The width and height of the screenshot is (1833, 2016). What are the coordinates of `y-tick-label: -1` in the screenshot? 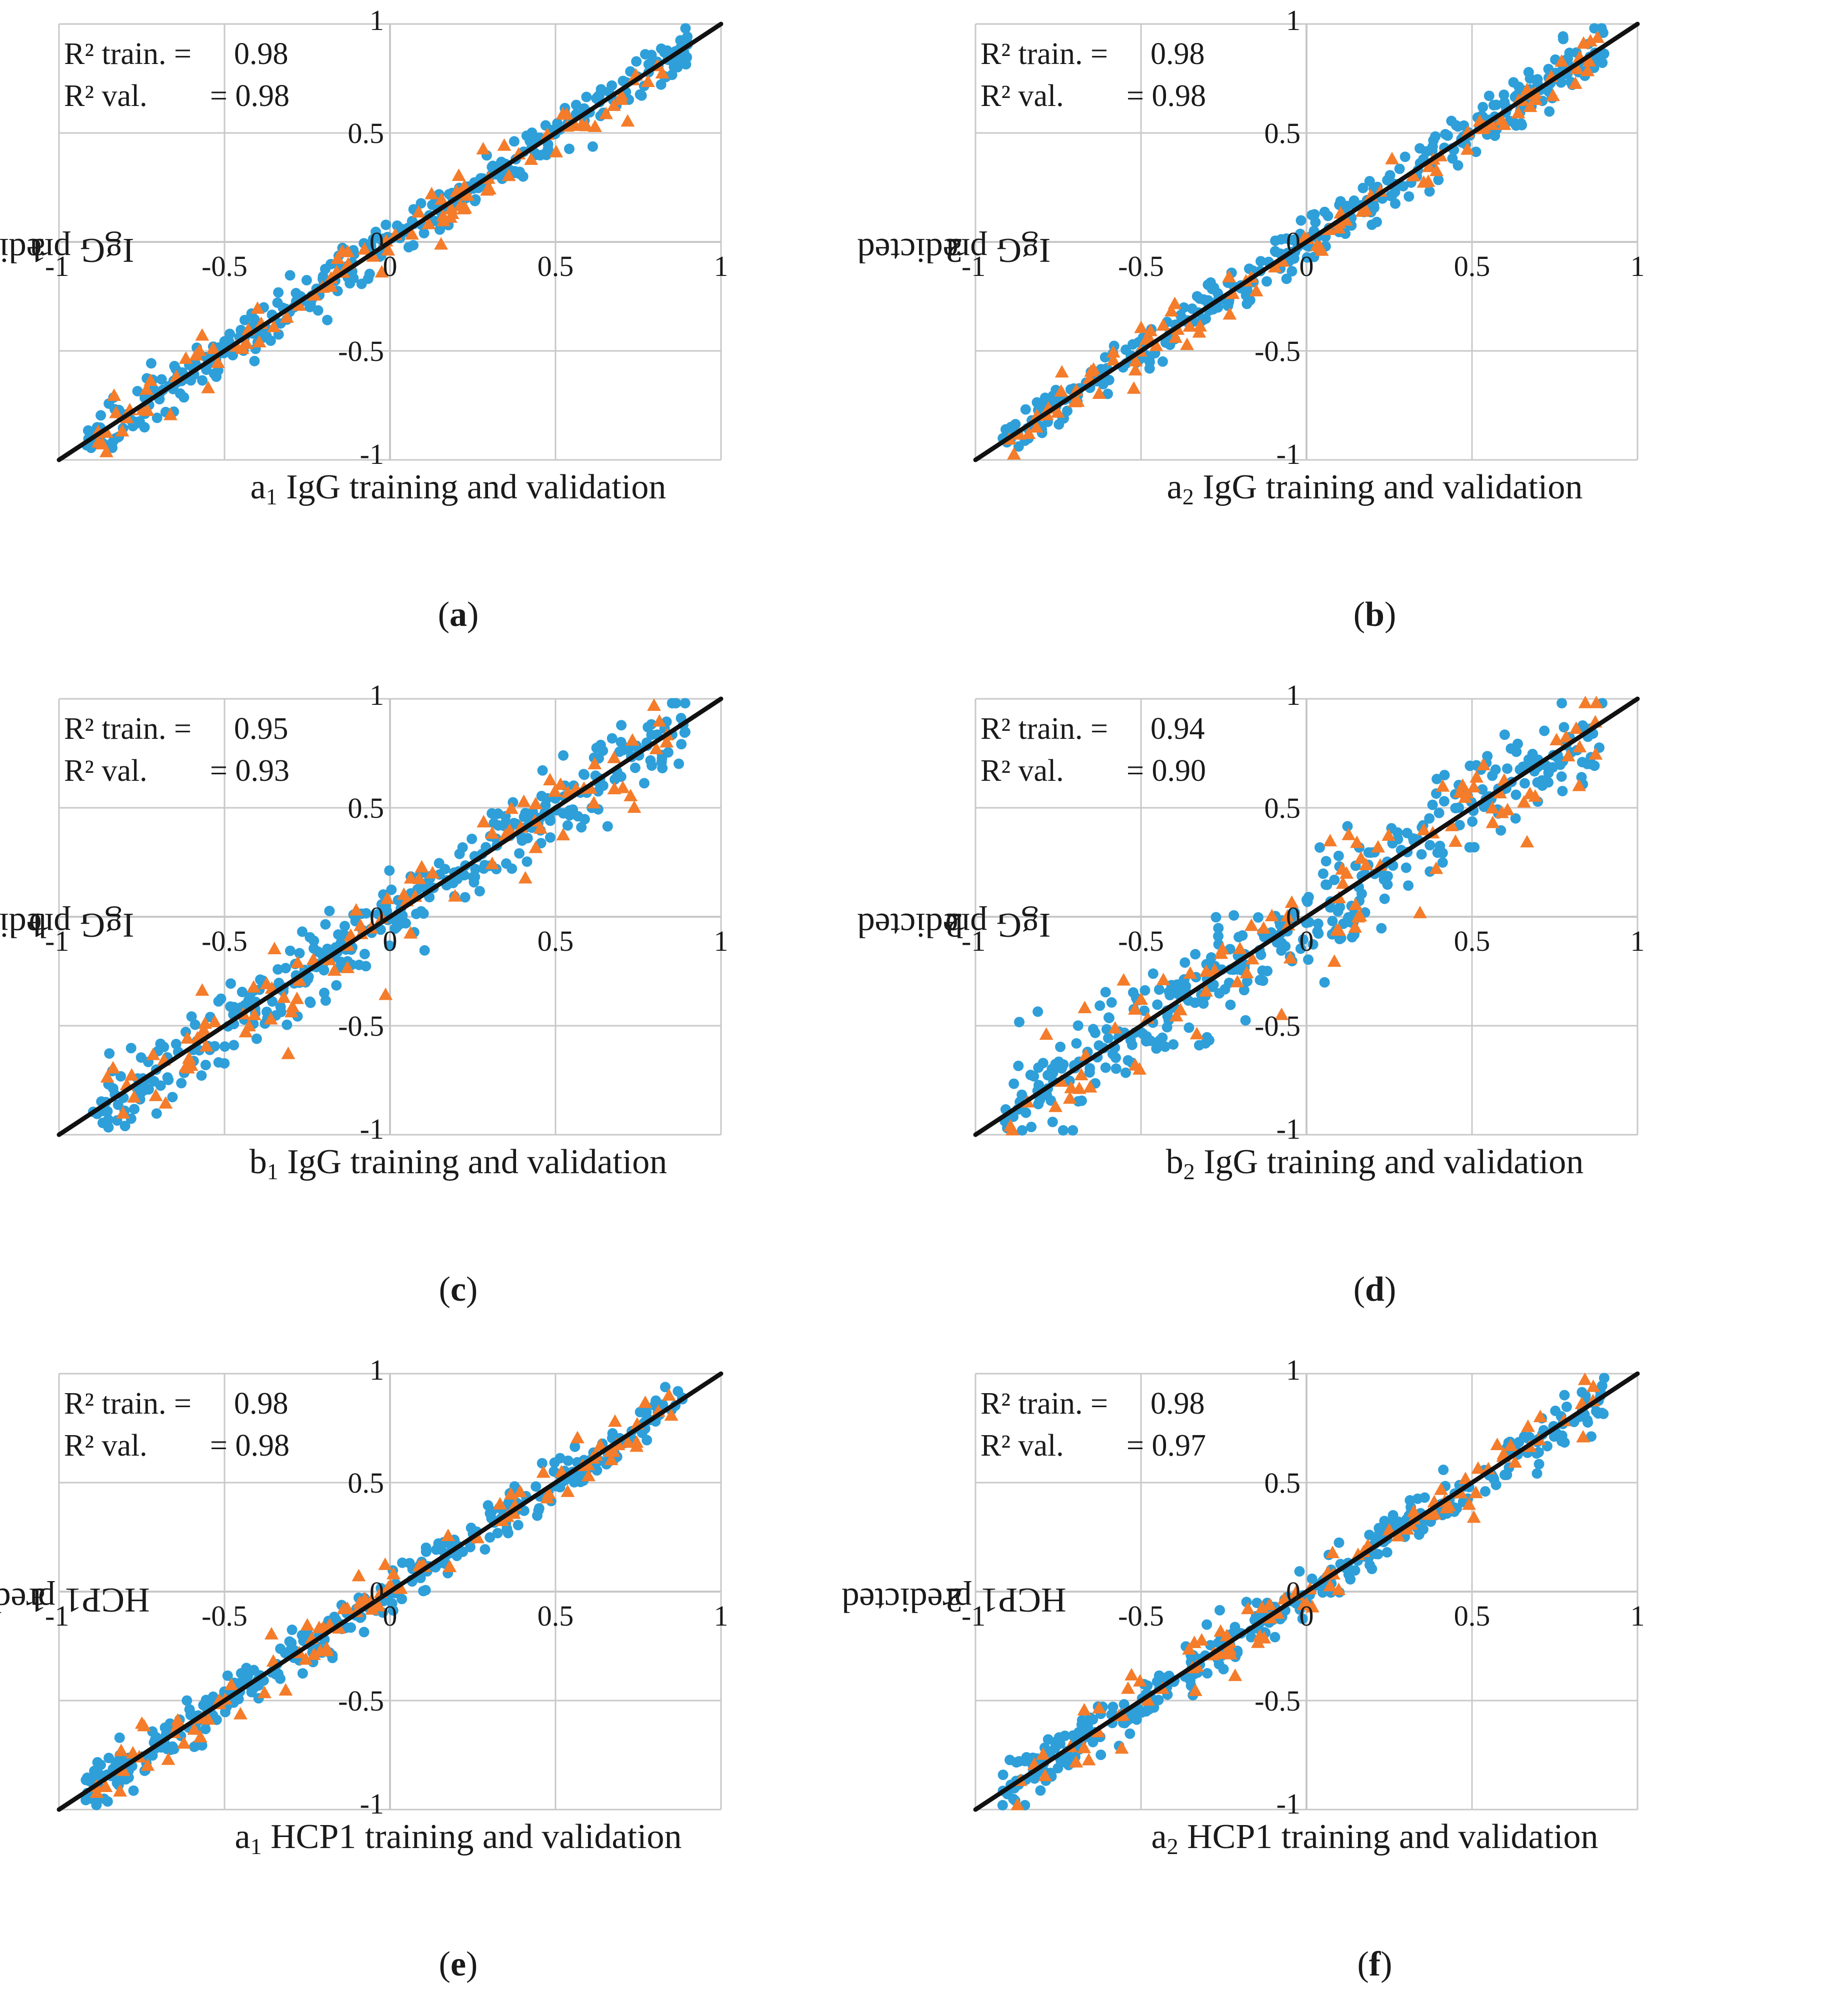 It's located at (1288, 1804).